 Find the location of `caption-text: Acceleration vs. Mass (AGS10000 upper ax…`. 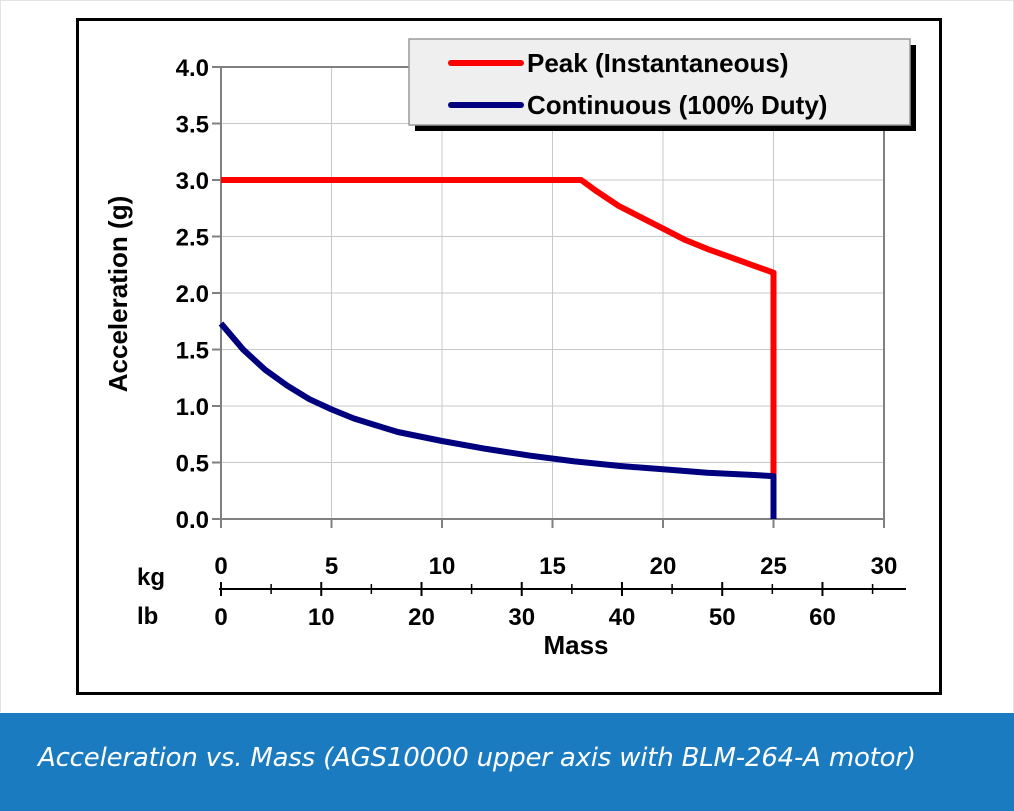

caption-text: Acceleration vs. Mass (AGS10000 upper ax… is located at coordinates (477, 758).